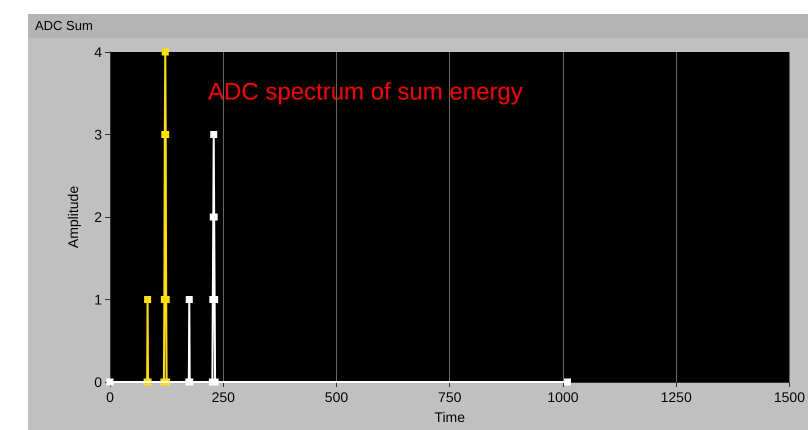 The image size is (808, 430). What do you see at coordinates (98, 217) in the screenshot?
I see `y-tick-label: 2` at bounding box center [98, 217].